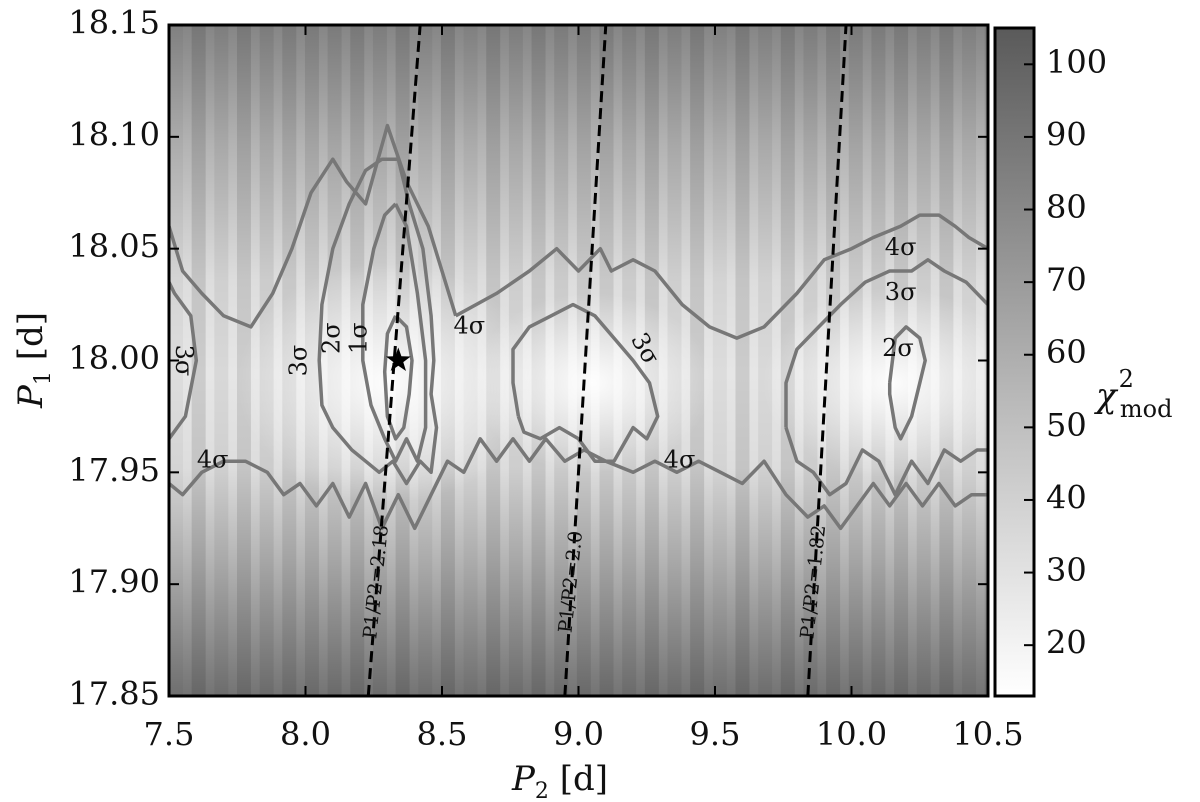  What do you see at coordinates (578, 734) in the screenshot?
I see `x-tick-label: 9.0` at bounding box center [578, 734].